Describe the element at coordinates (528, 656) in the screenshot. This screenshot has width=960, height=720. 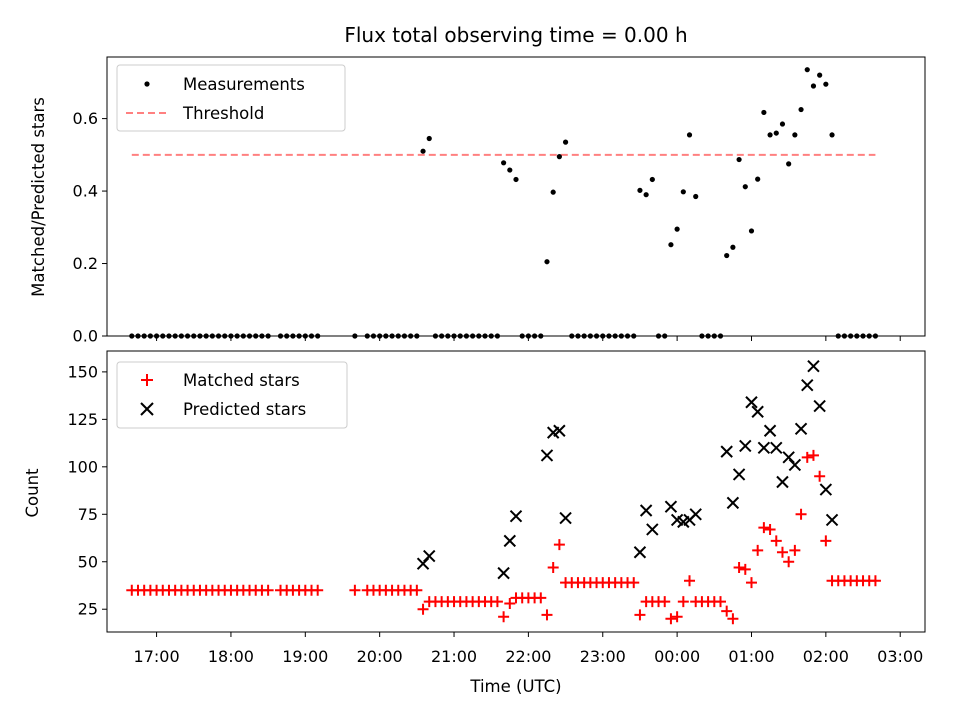
I see `x-tick-label: 22:00` at that location.